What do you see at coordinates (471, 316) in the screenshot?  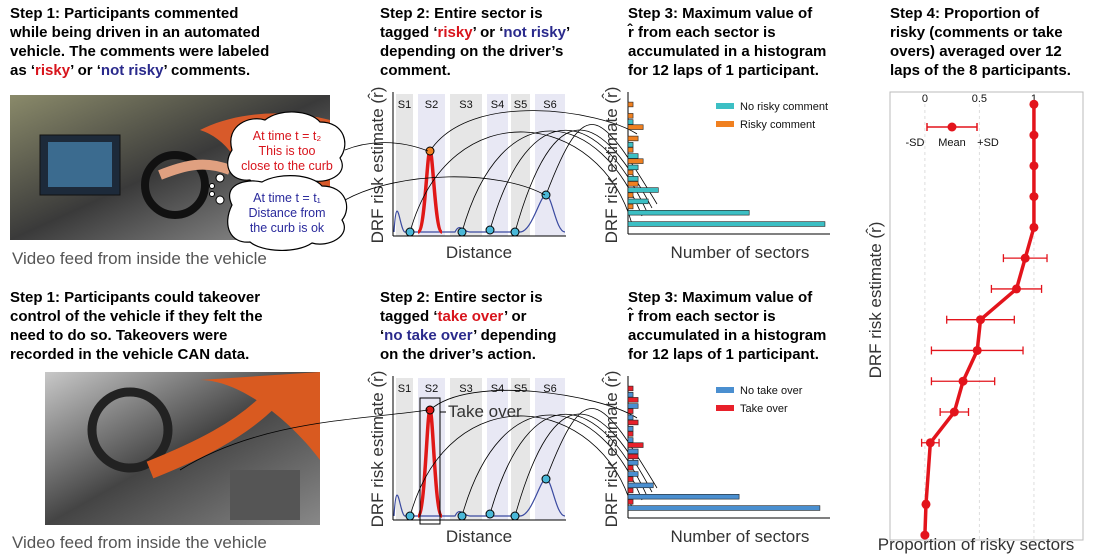 I see `step-text-segment: take over` at bounding box center [471, 316].